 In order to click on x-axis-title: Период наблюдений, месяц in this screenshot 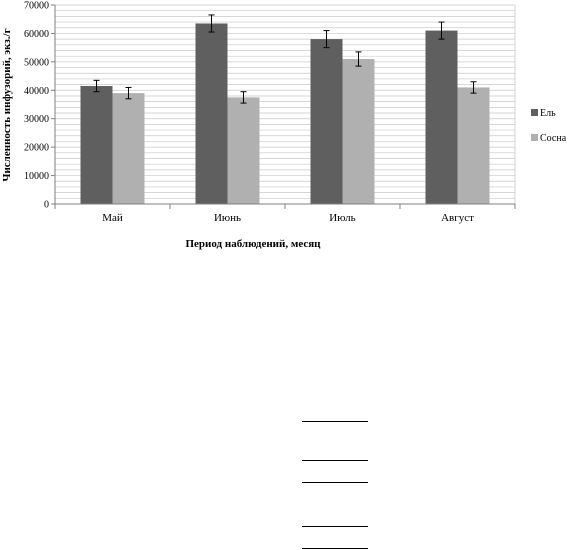, I will do `click(253, 244)`.